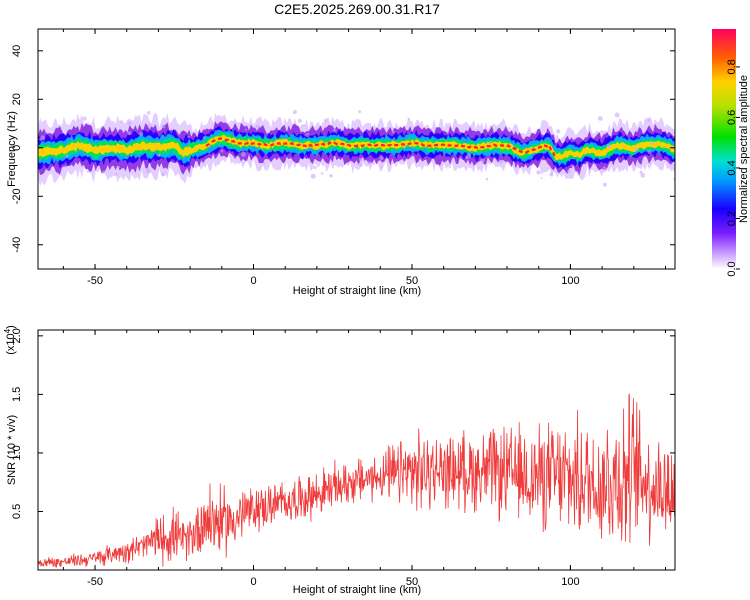 The image size is (750, 600). I want to click on spectrogram-heatmap, so click(356, 148).